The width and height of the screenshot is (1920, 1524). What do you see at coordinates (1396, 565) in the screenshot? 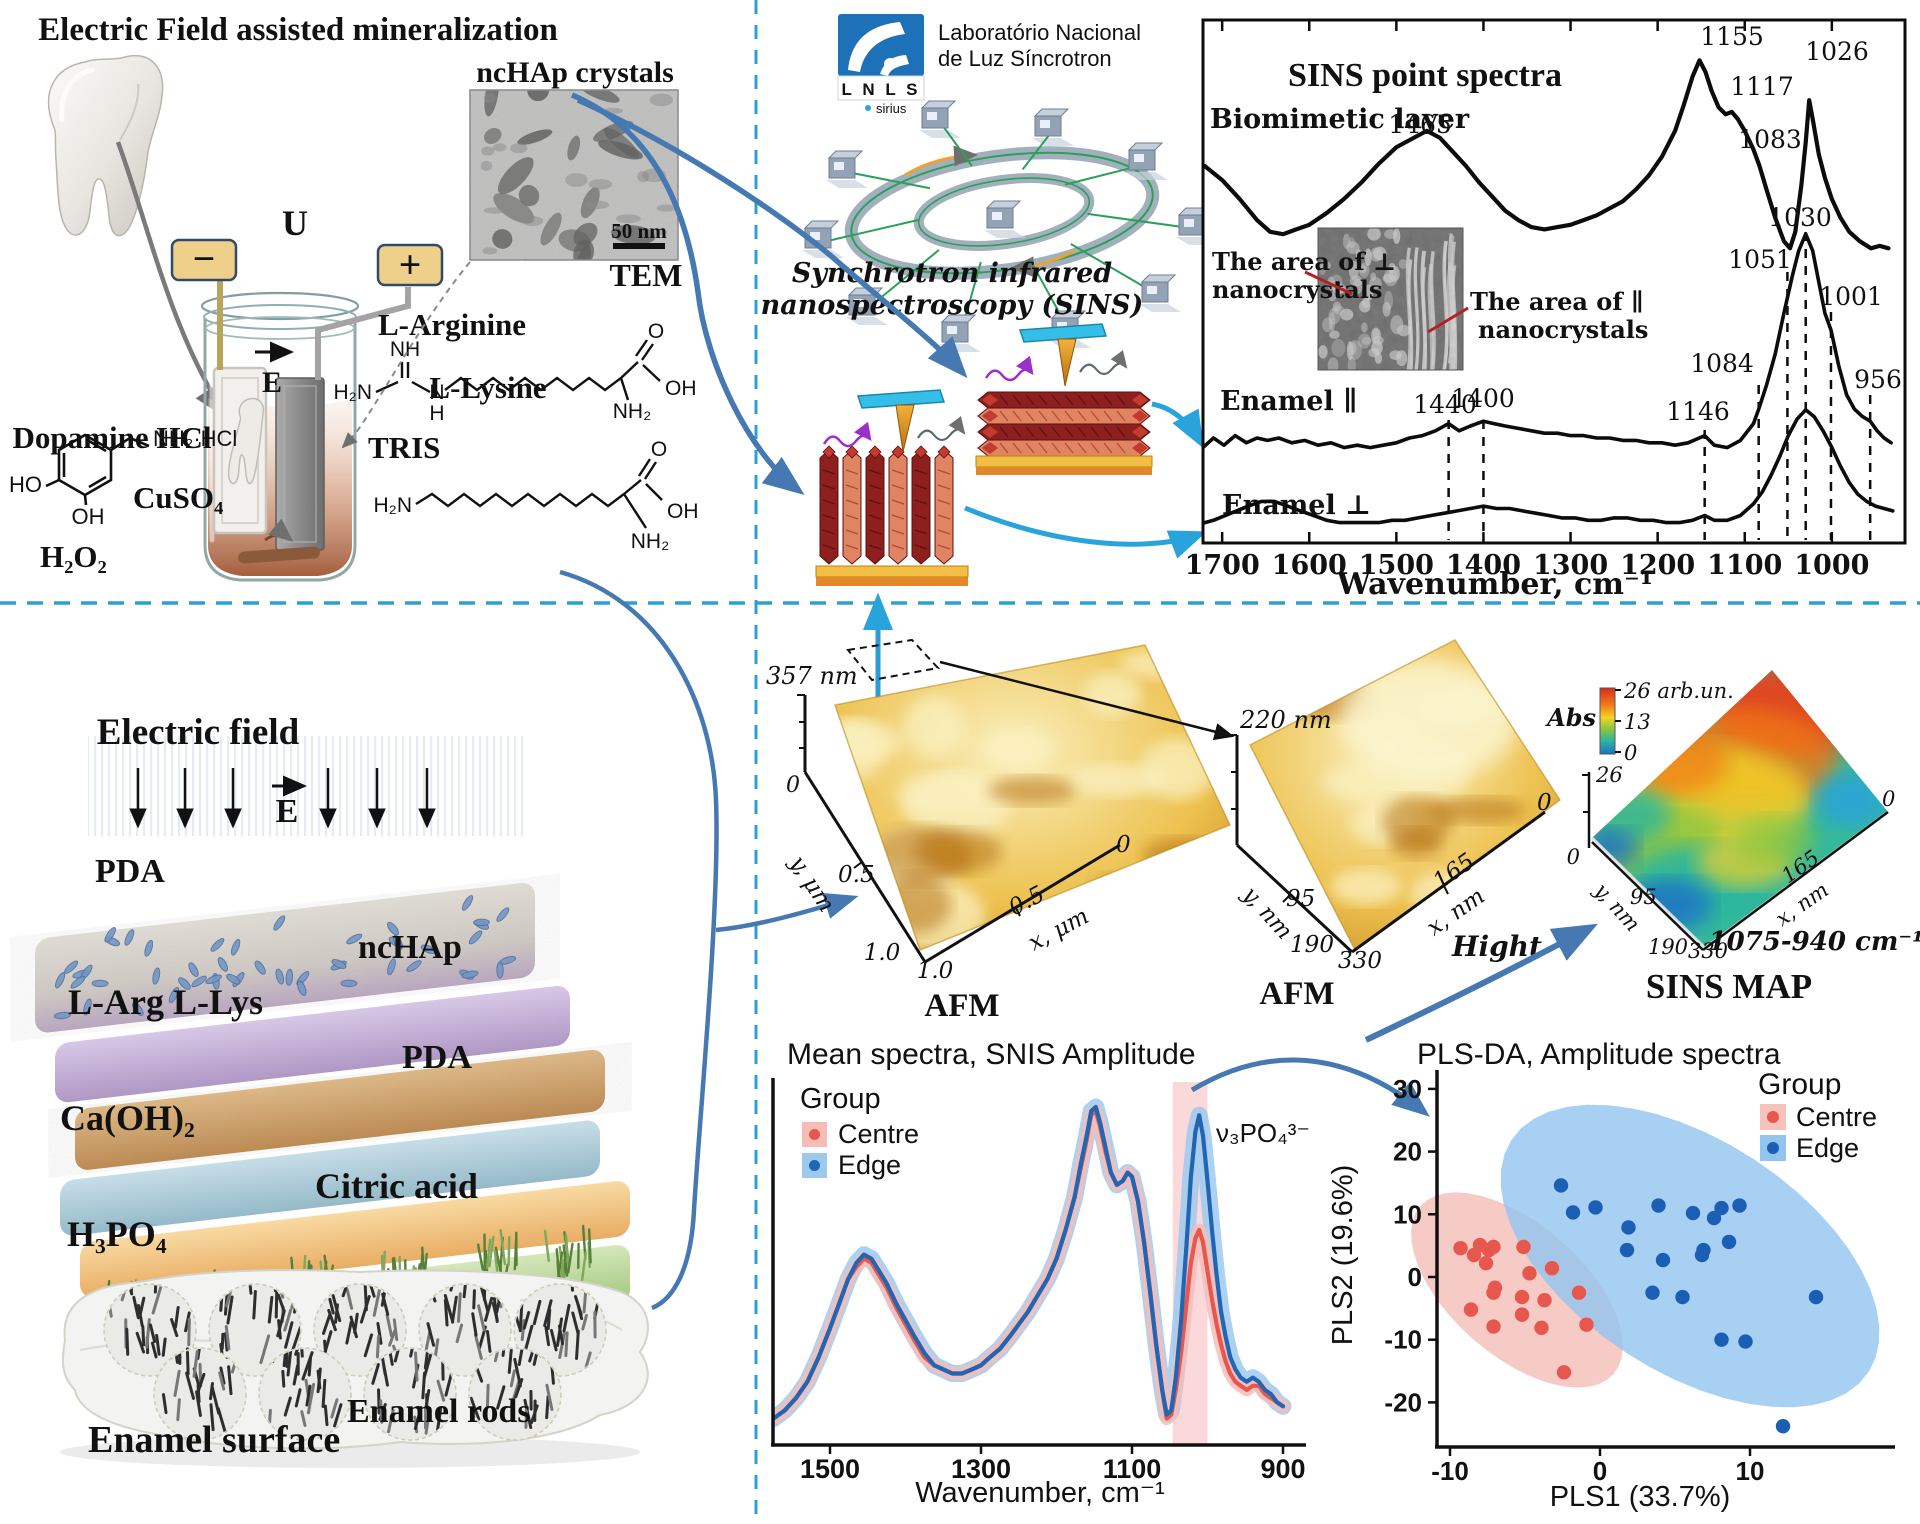
I see `xtick-1500: 1500` at bounding box center [1396, 565].